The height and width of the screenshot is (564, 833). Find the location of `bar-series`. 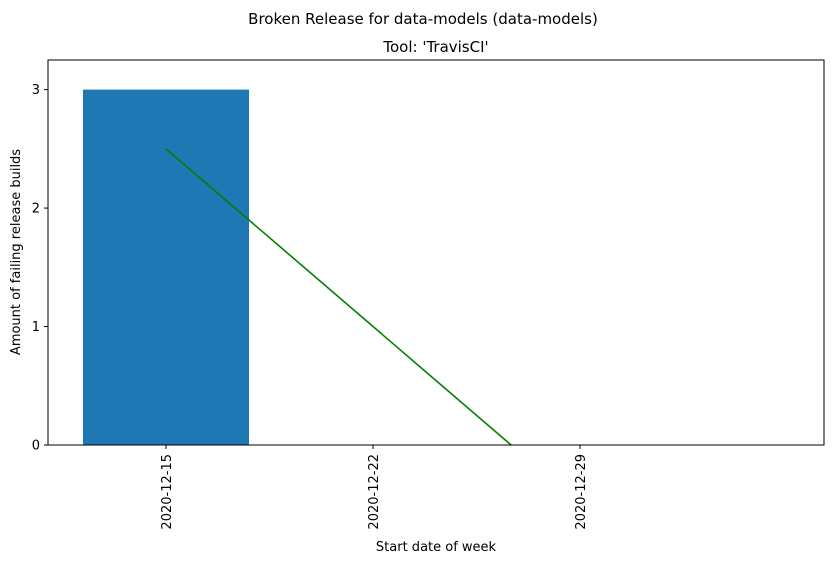

bar-series is located at coordinates (166, 267).